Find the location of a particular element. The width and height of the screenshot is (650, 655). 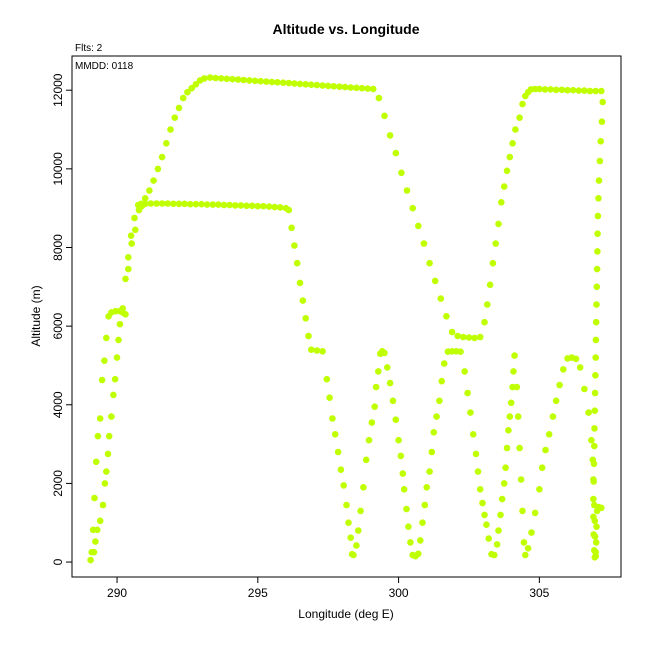

x-axis: 290 295 300 305 is located at coordinates (328, 588).